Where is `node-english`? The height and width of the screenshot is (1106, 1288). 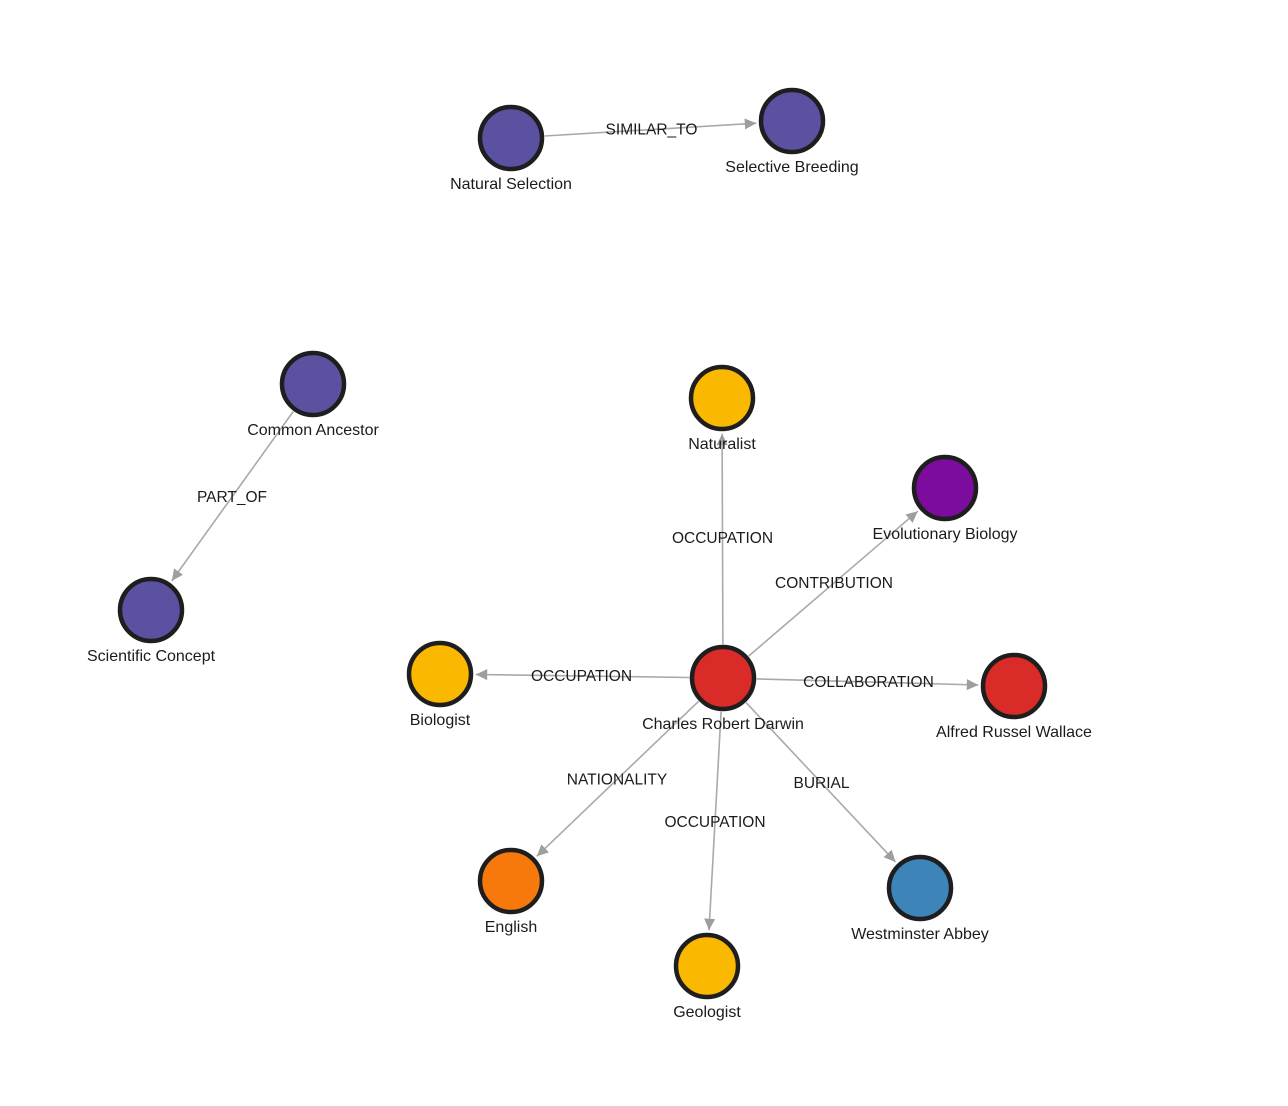 node-english is located at coordinates (511, 881).